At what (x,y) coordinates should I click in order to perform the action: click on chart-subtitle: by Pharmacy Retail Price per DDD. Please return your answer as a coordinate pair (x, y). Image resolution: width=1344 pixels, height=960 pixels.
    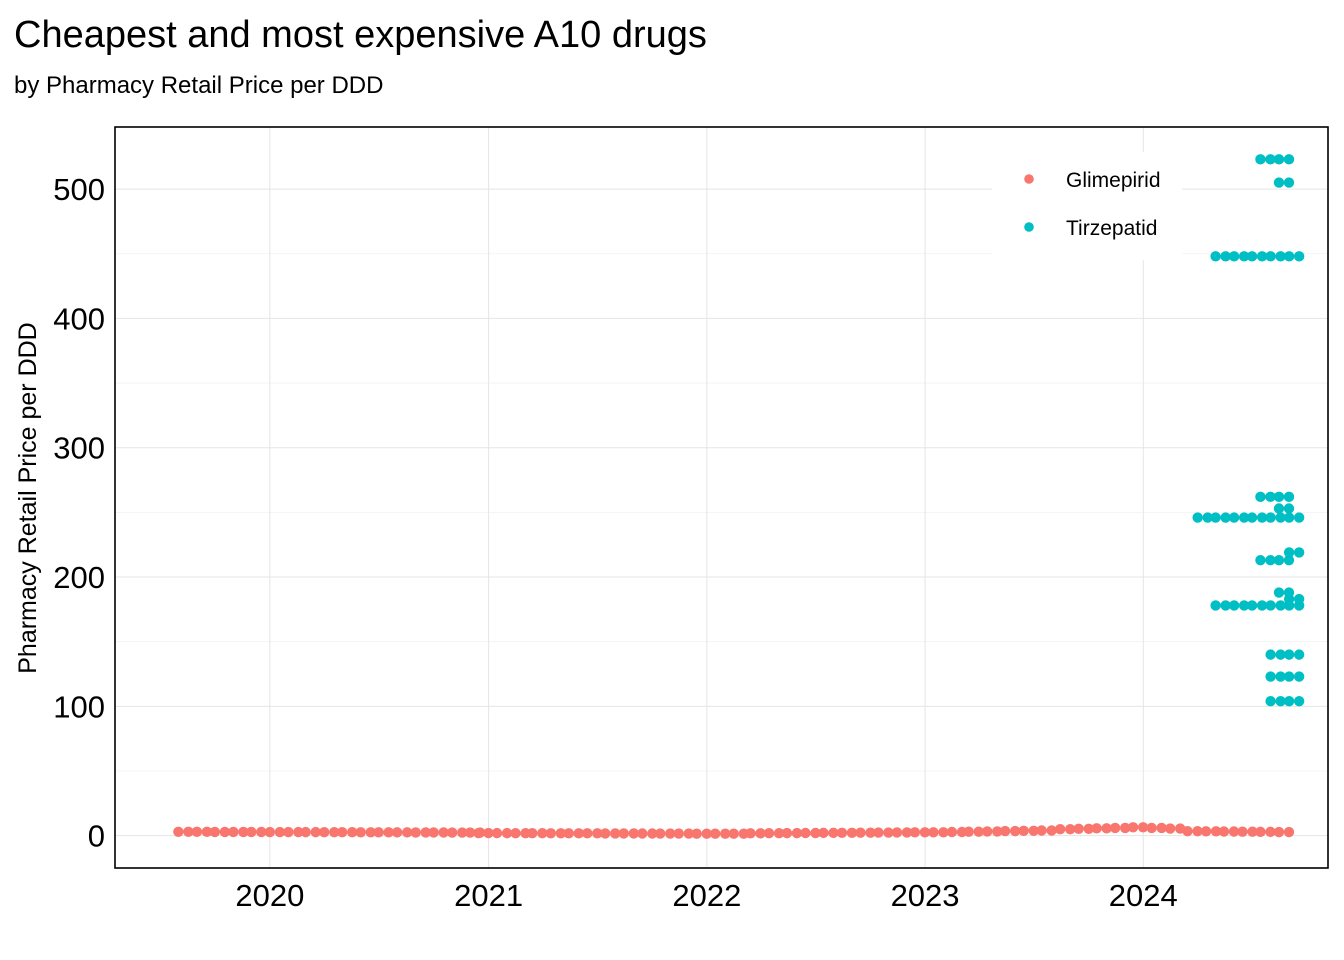
    Looking at the image, I should click on (199, 85).